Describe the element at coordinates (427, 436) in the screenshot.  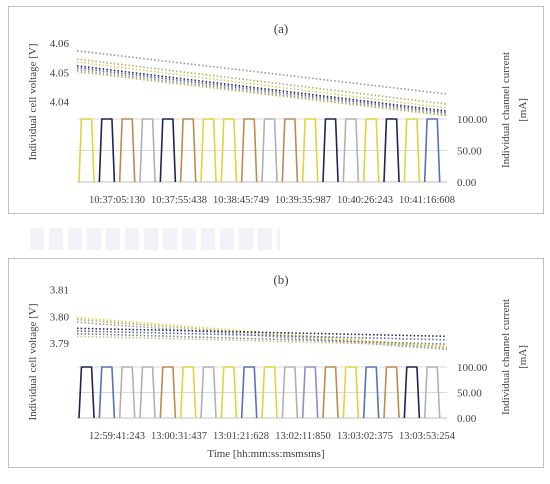
I see `chart-b-x-tick-5: 13:03:53:254` at that location.